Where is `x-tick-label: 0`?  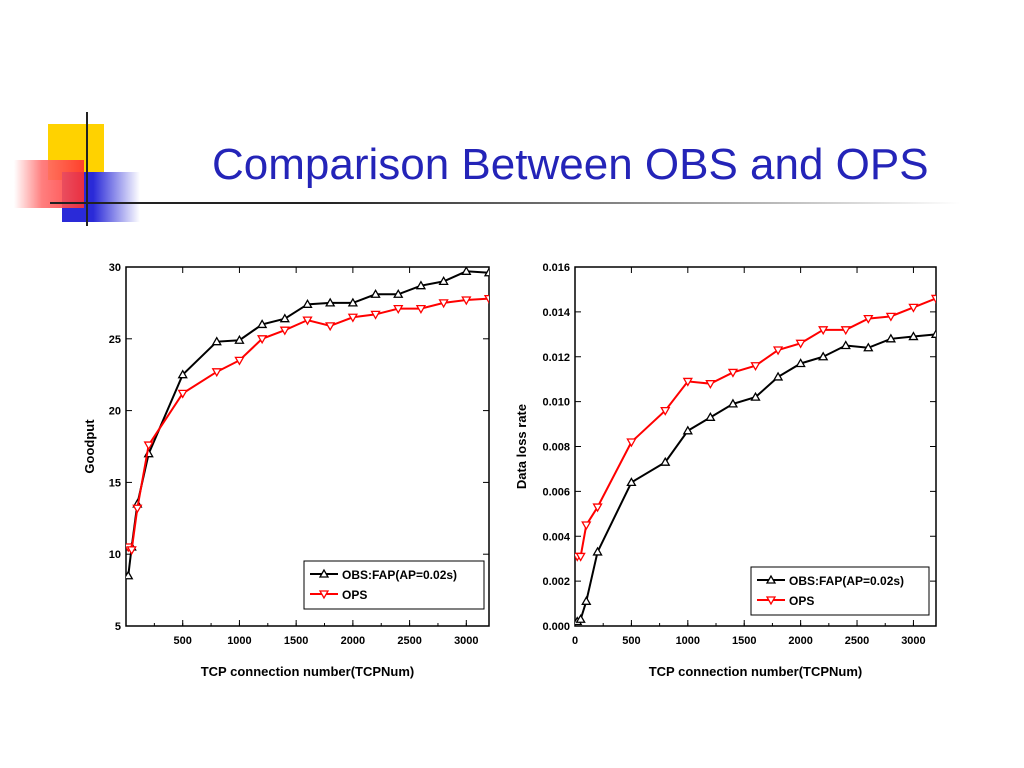
x-tick-label: 0 is located at coordinates (575, 641).